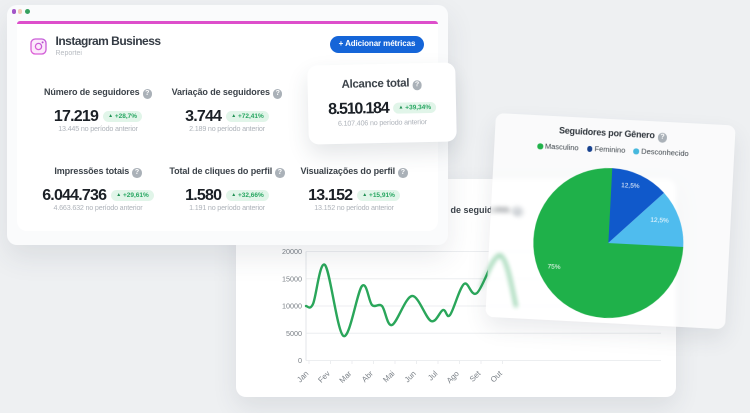  Describe the element at coordinates (497, 376) in the screenshot. I see `svg-text: Out` at that location.